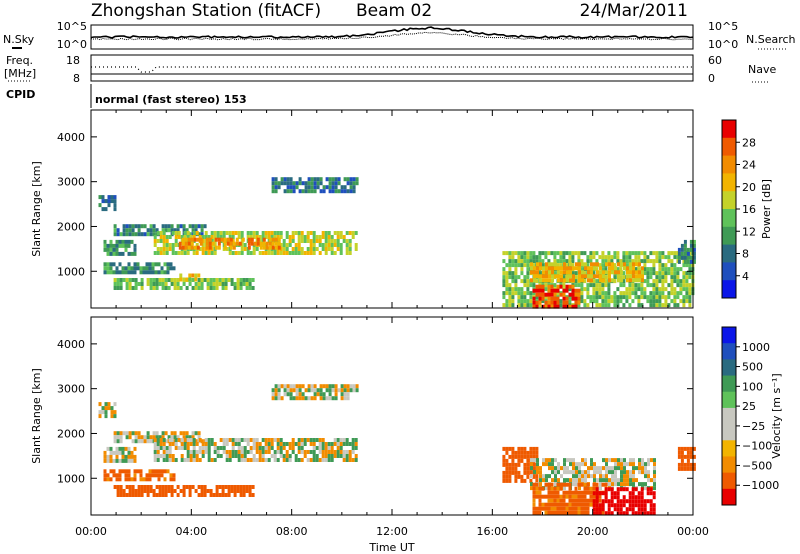 The width and height of the screenshot is (800, 554). Describe the element at coordinates (729, 448) in the screenshot. I see `colorbar-segment` at that location.